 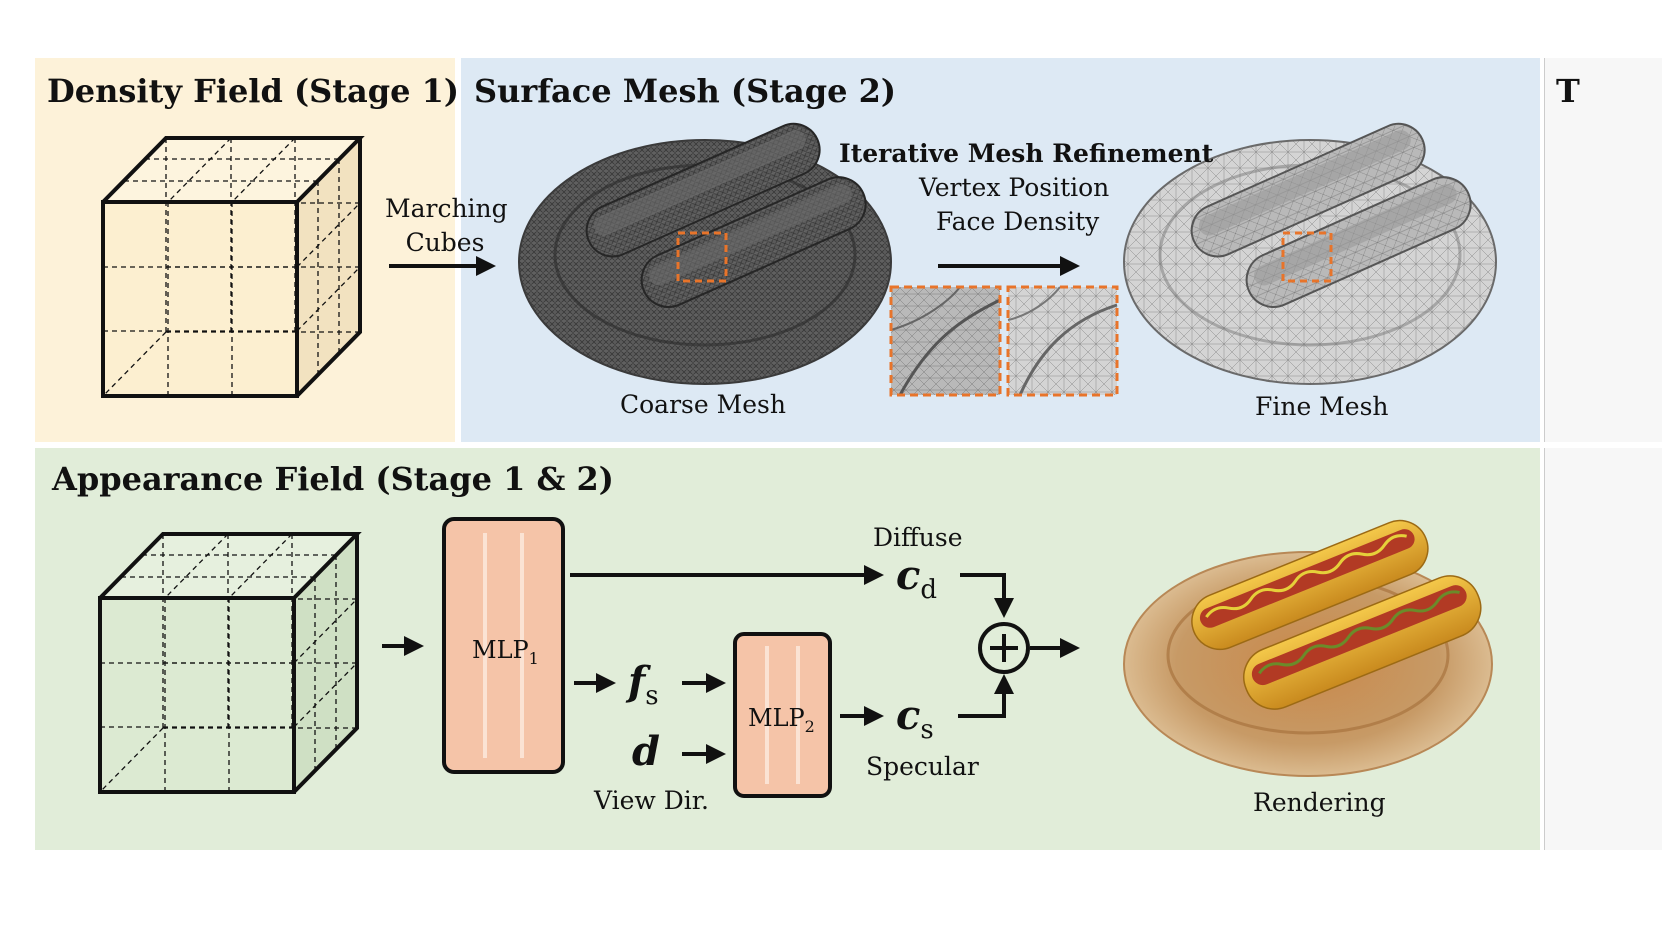 What do you see at coordinates (986, 696) in the screenshot?
I see `cs-to-plus-arrow` at bounding box center [986, 696].